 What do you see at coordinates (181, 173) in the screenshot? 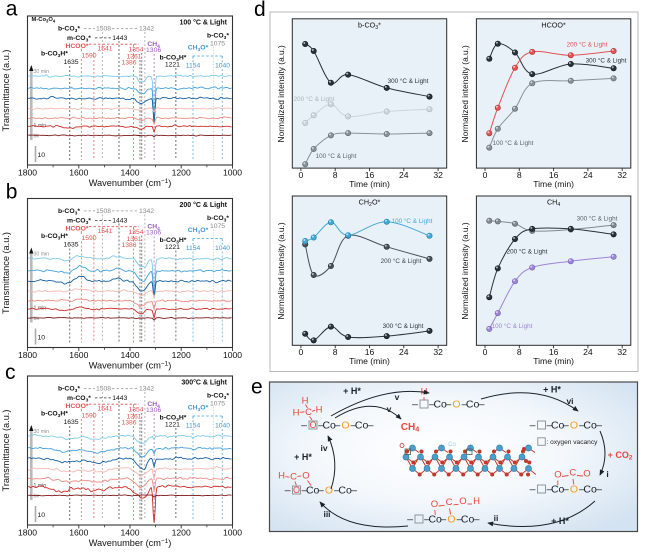
I see `svg-text: 1200` at bounding box center [181, 173].